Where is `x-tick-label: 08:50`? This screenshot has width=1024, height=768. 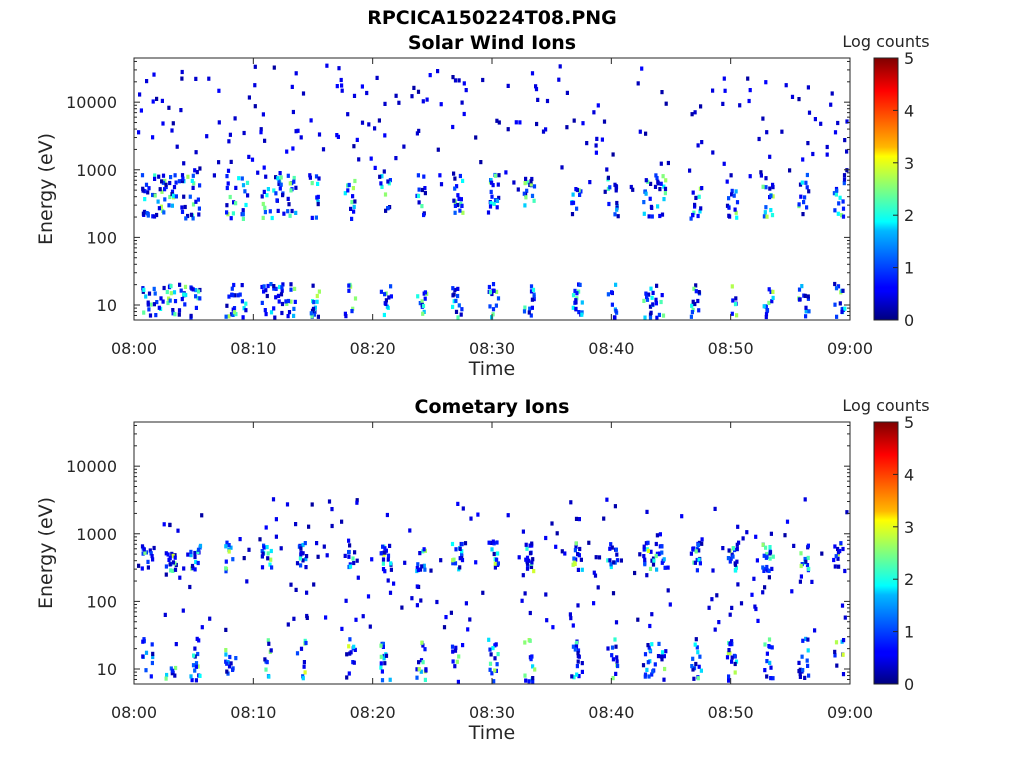
x-tick-label: 08:50 is located at coordinates (731, 348).